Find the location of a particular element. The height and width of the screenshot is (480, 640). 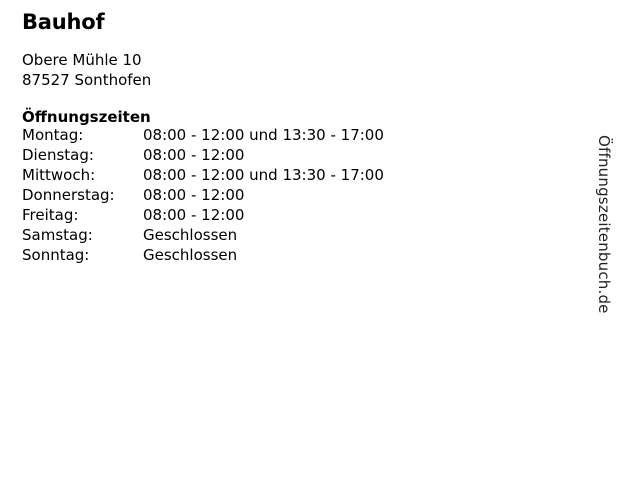

day-label: Montag: is located at coordinates (53, 135).